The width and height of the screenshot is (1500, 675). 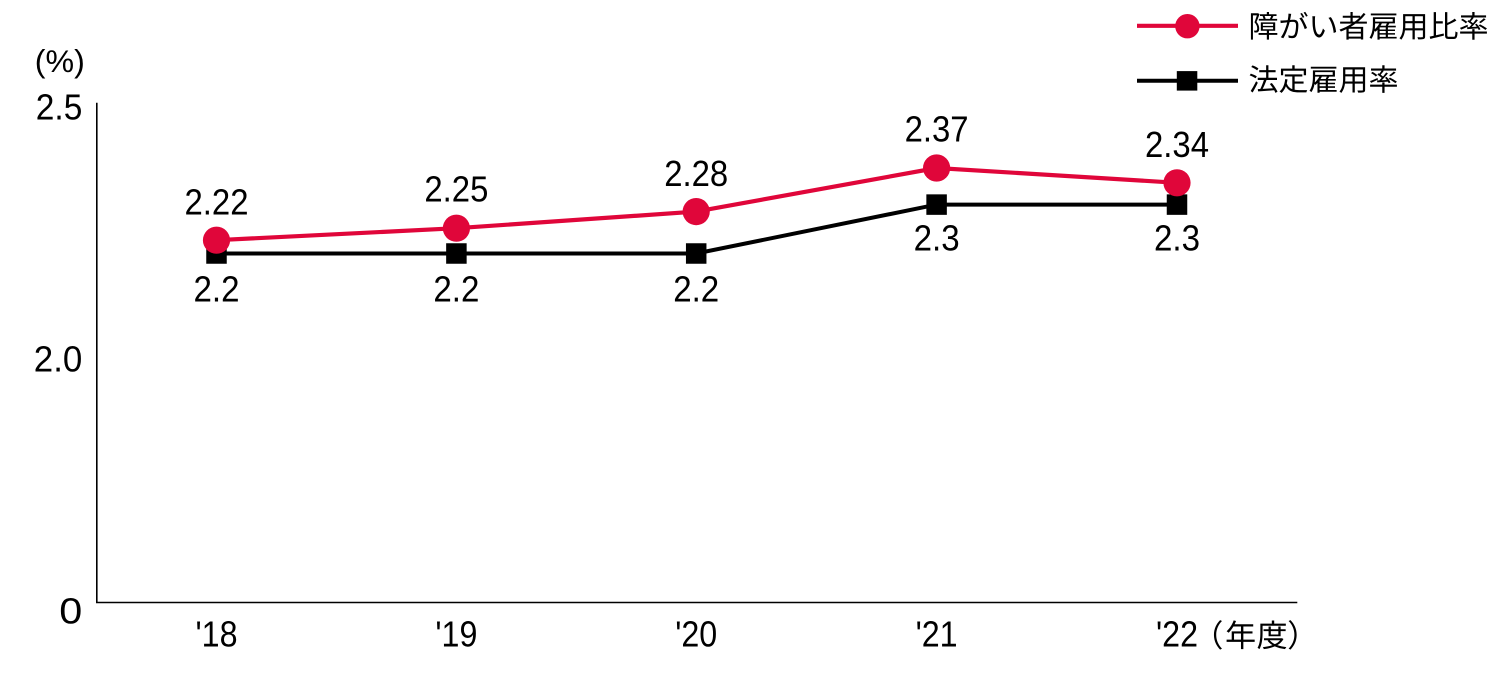 I want to click on svg-text: 2.25, so click(x=456, y=188).